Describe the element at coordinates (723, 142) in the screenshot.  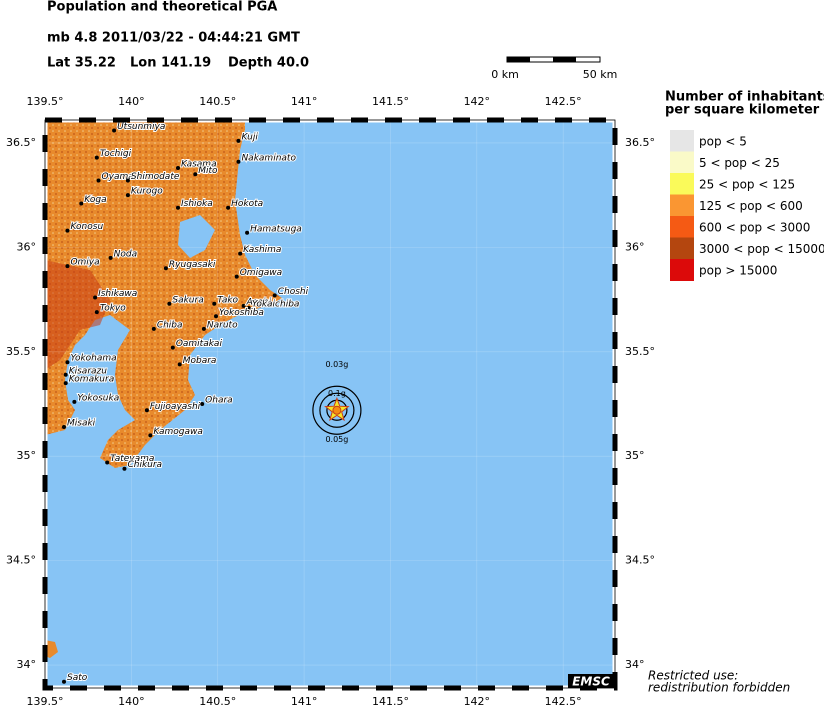
I see `legend-label: pop < 5` at that location.